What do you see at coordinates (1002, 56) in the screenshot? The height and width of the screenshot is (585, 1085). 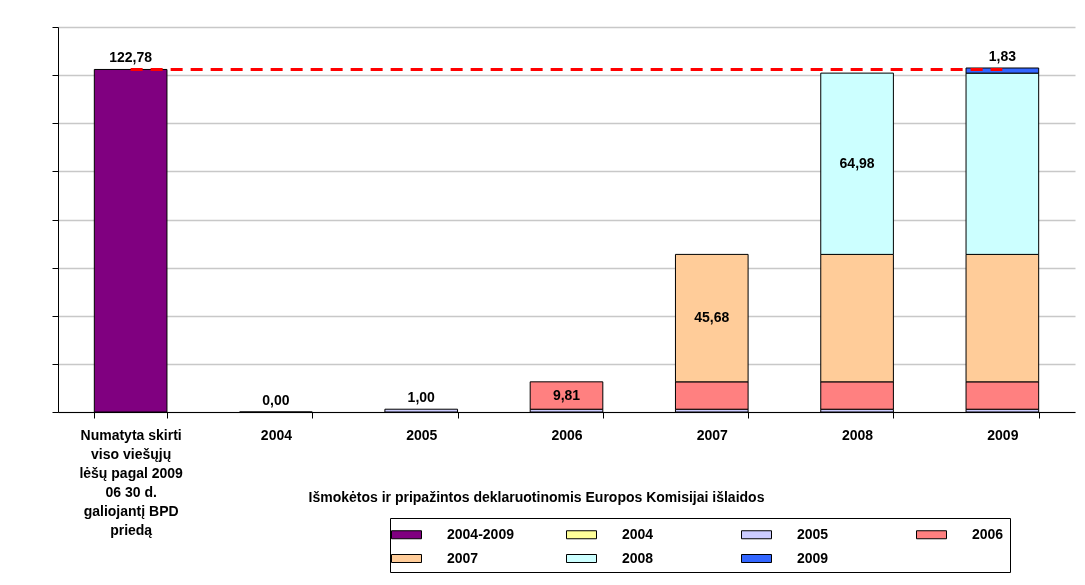 I see `data-label: 1,83` at bounding box center [1002, 56].